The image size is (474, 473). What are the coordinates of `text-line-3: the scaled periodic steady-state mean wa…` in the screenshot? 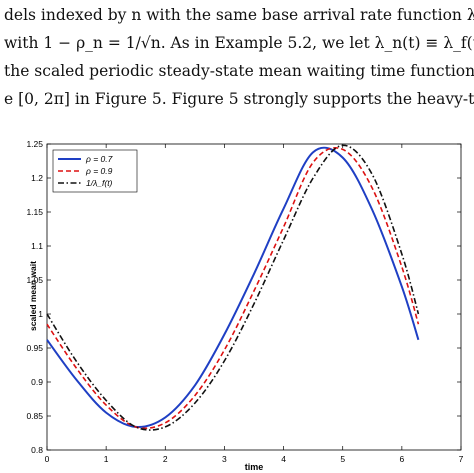 It's located at (239, 71).